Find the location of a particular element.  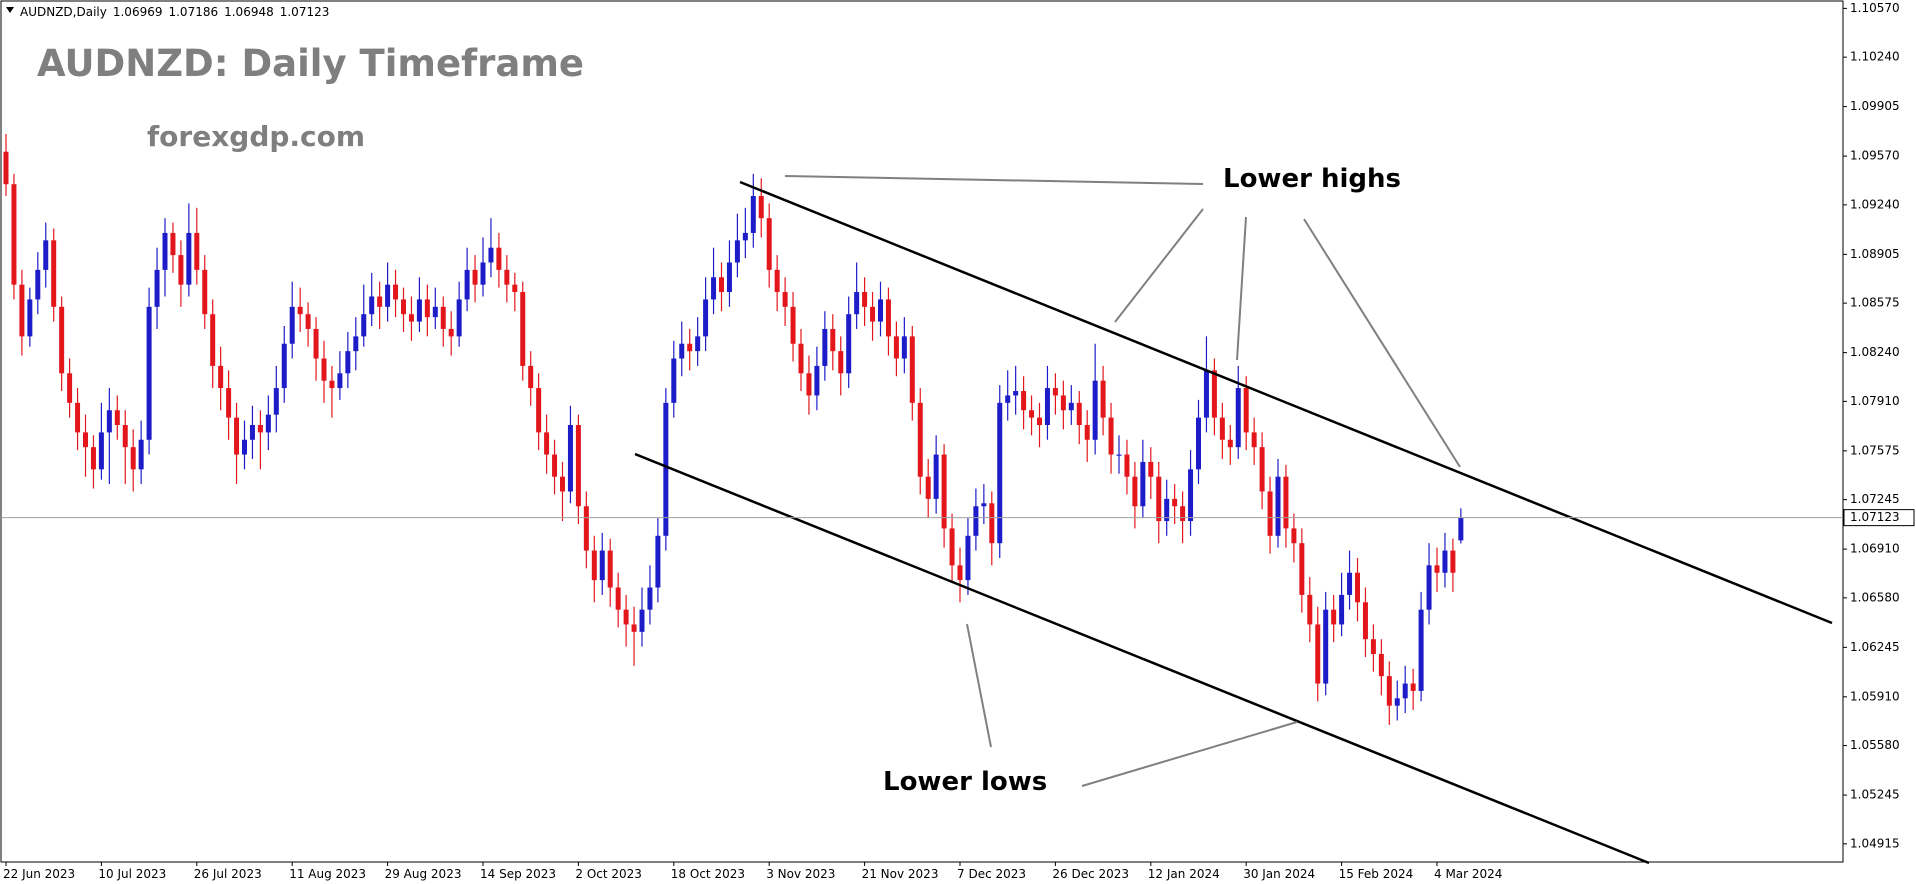

header-icon is located at coordinates (10, 10).